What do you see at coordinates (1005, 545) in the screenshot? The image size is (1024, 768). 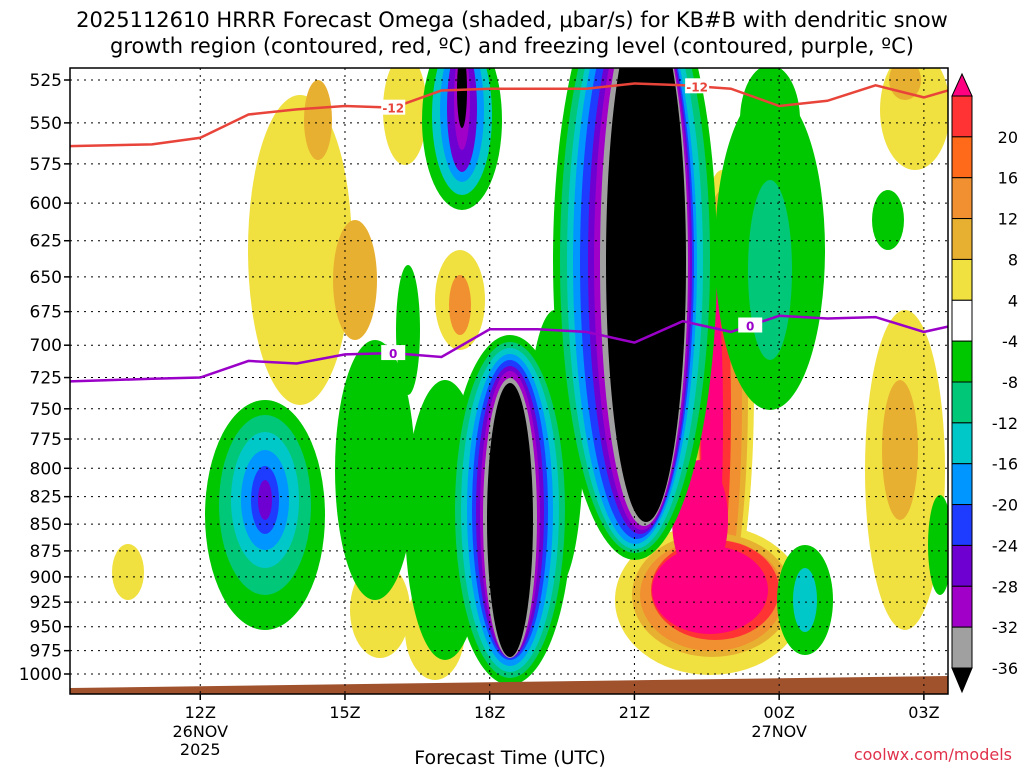 I see `colorbar-label: -24` at bounding box center [1005, 545].